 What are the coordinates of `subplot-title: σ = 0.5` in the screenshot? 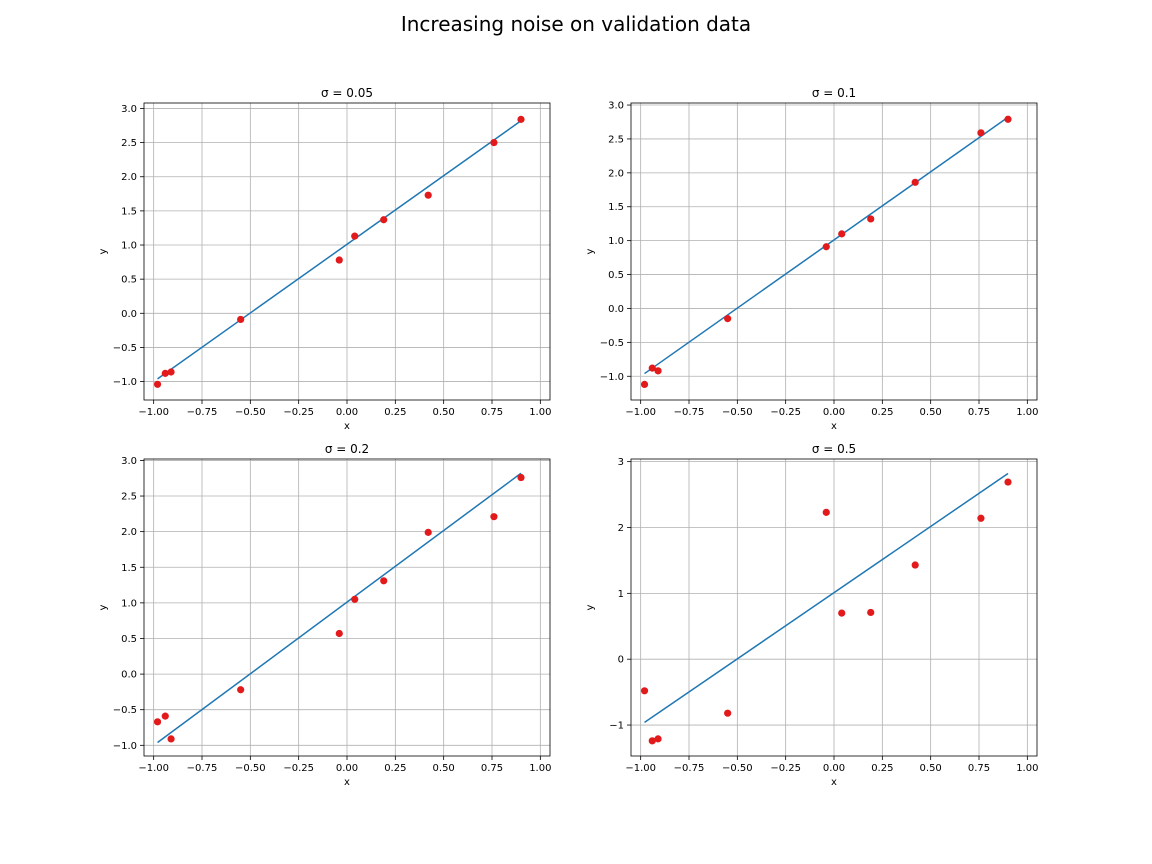 It's located at (834, 449).